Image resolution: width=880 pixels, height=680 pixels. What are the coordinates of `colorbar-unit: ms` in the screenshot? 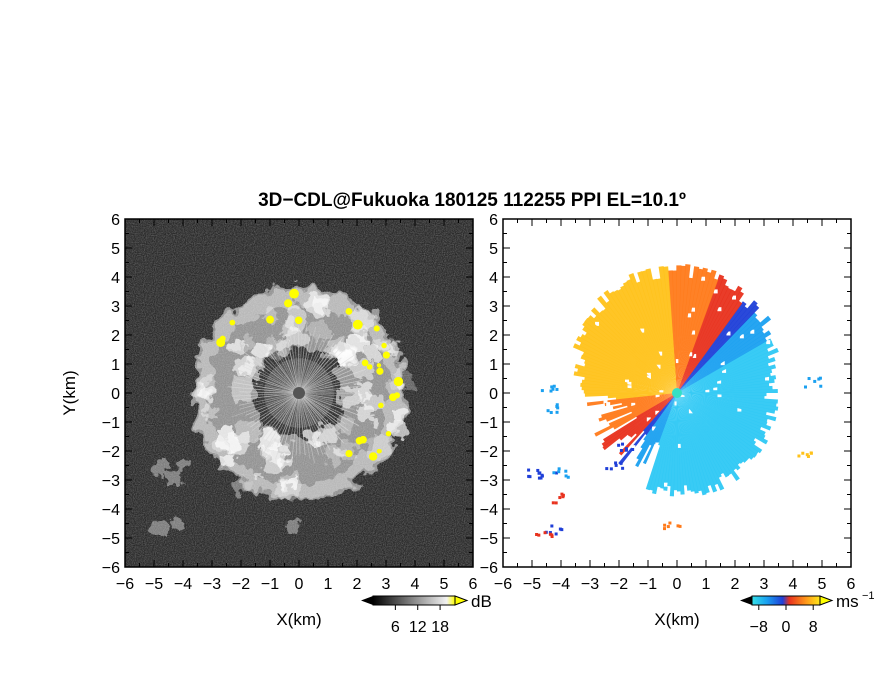 It's located at (847, 601).